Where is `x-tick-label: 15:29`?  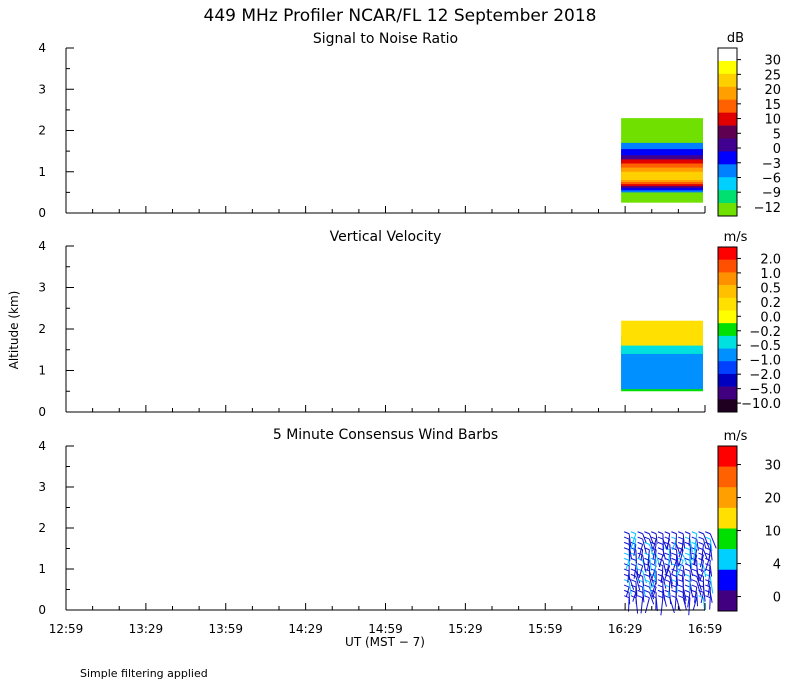 x-tick-label: 15:29 is located at coordinates (465, 629).